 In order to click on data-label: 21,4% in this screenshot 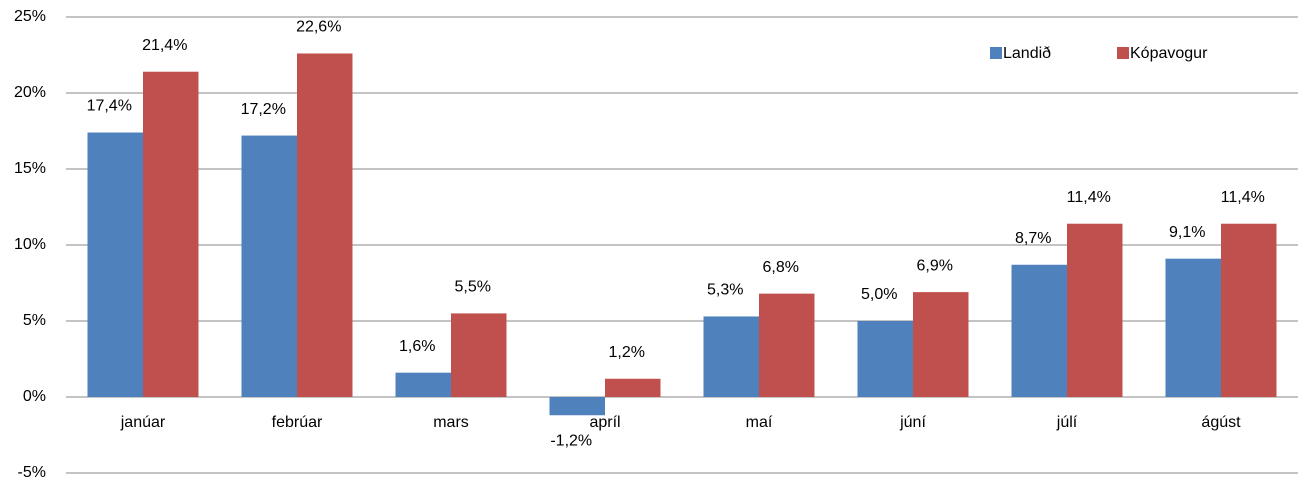, I will do `click(164, 45)`.